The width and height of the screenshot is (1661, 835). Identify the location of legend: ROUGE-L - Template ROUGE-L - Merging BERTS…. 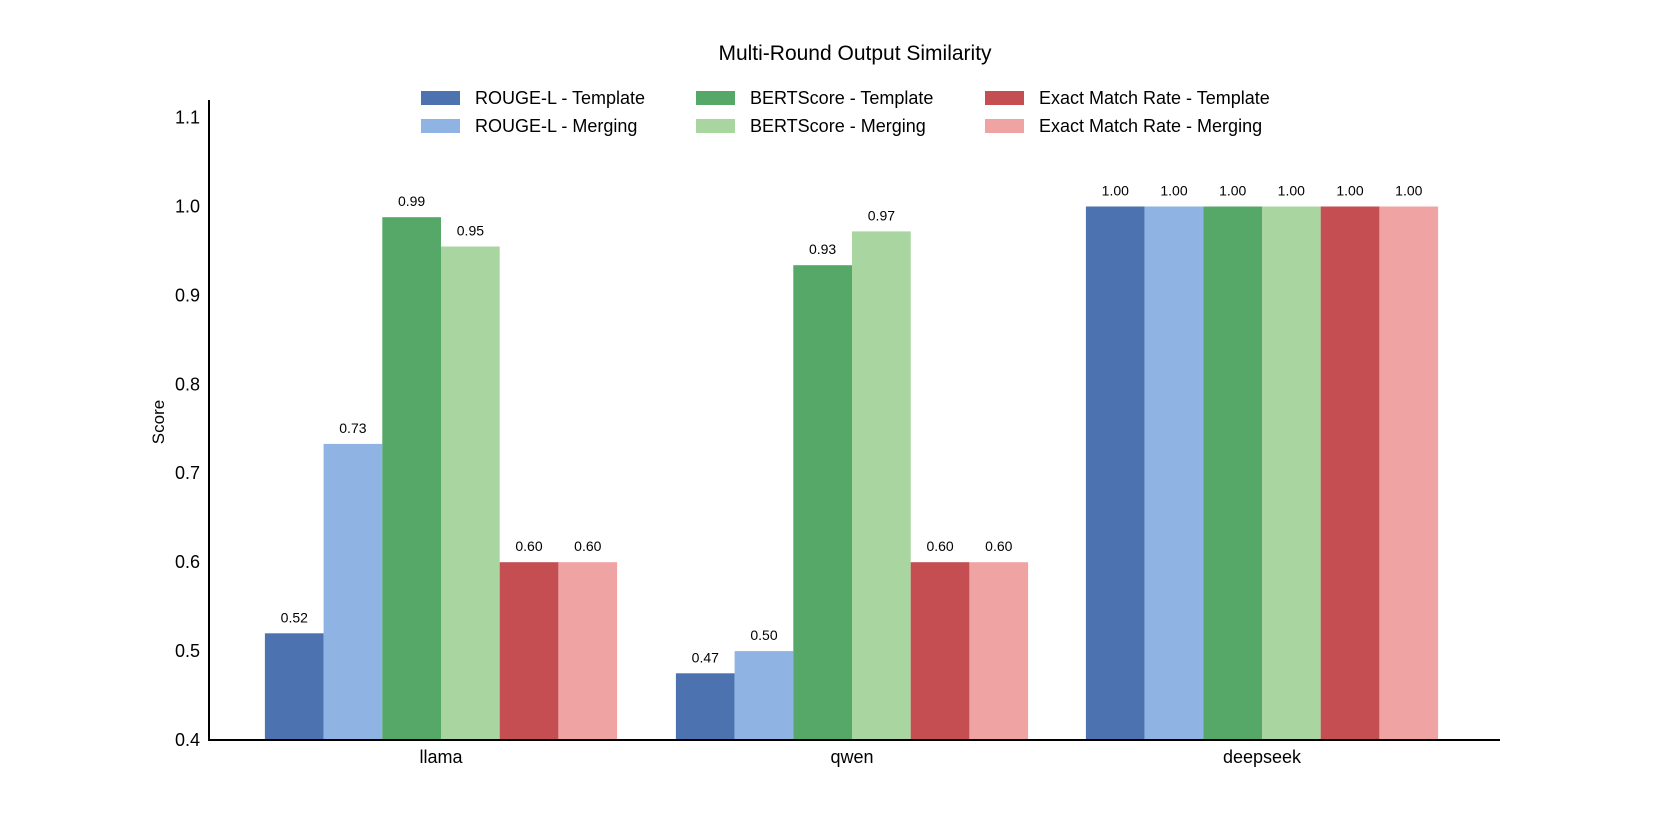
(845, 112).